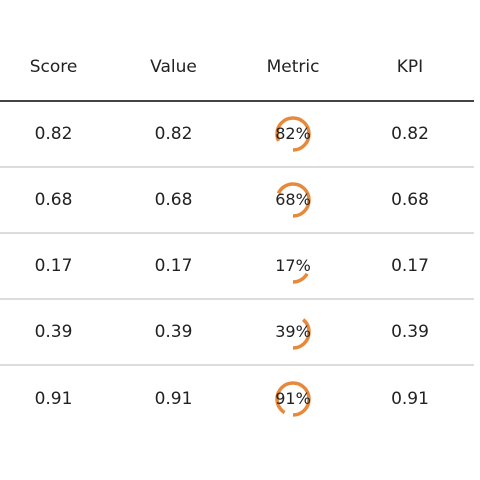  I want to click on metric-progress-ring: 39%, so click(293, 332).